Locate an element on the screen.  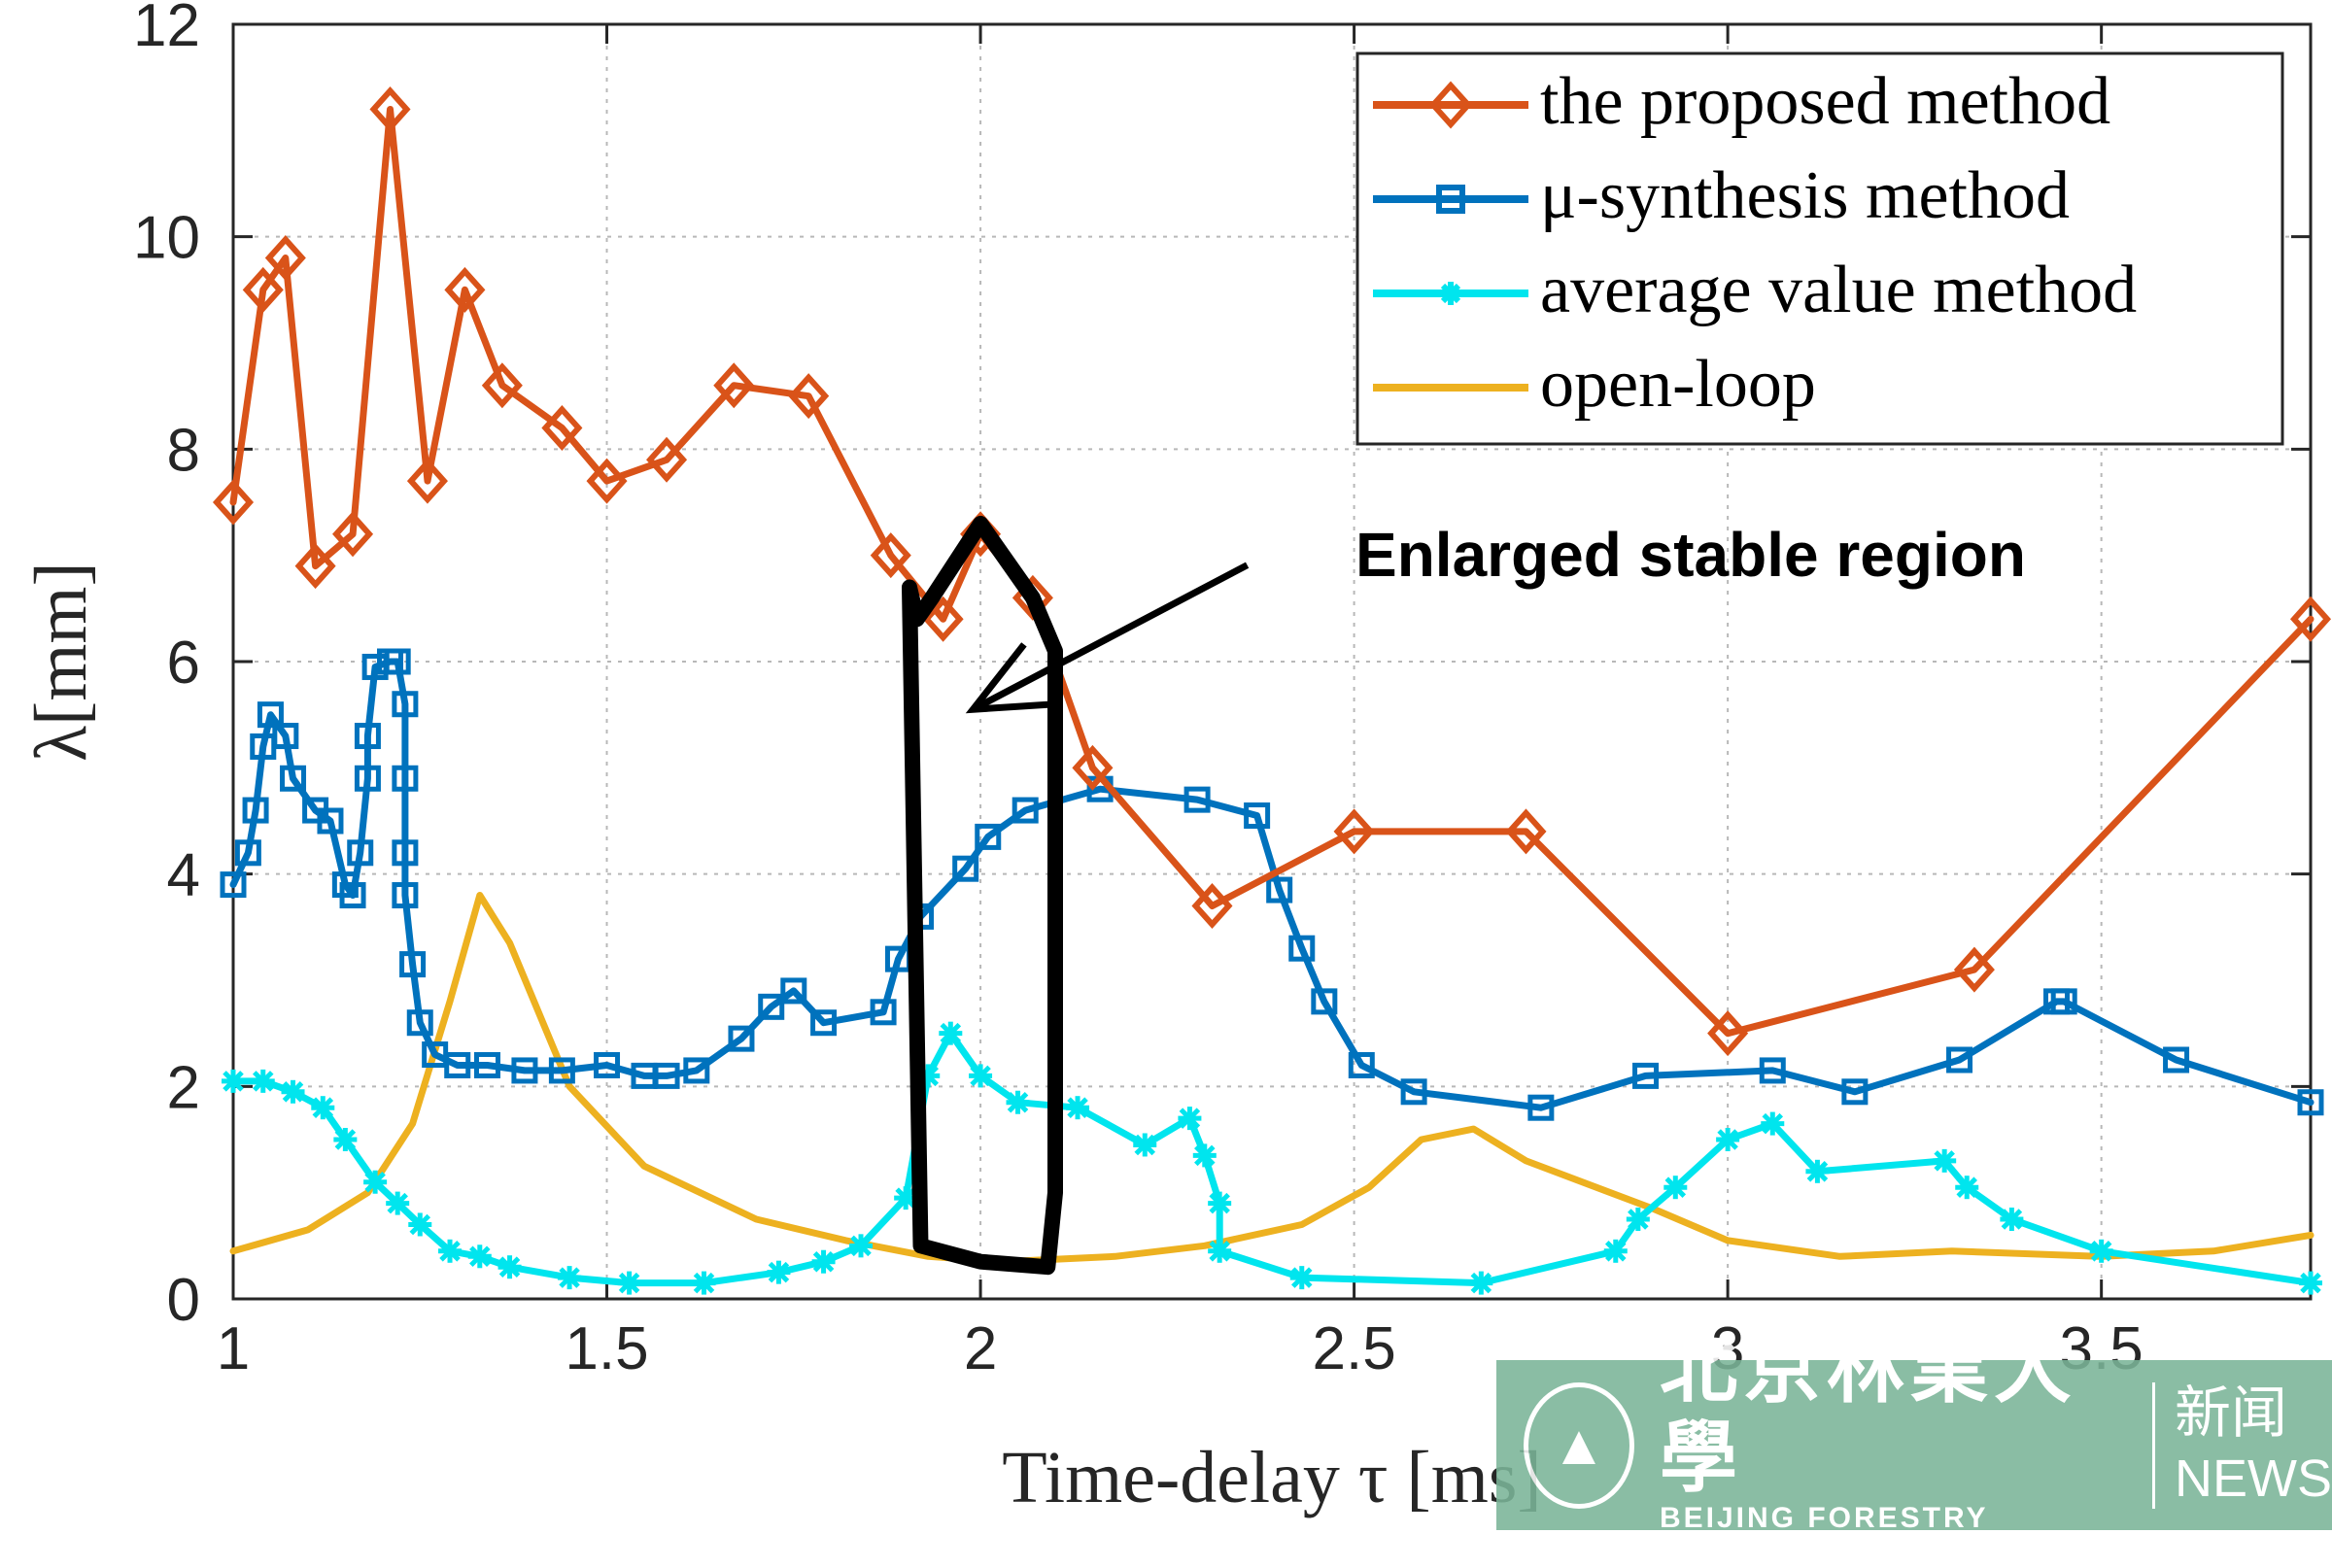
legend-label-open-loop: open-loop is located at coordinates (1678, 384).